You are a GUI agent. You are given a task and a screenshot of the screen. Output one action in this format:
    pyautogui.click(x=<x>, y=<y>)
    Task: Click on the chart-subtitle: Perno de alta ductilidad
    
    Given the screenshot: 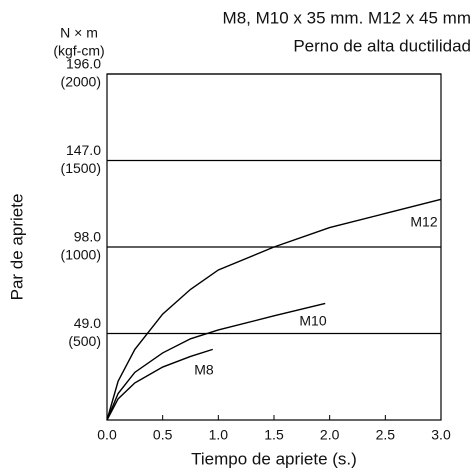 What is the action you would take?
    pyautogui.click(x=382, y=45)
    